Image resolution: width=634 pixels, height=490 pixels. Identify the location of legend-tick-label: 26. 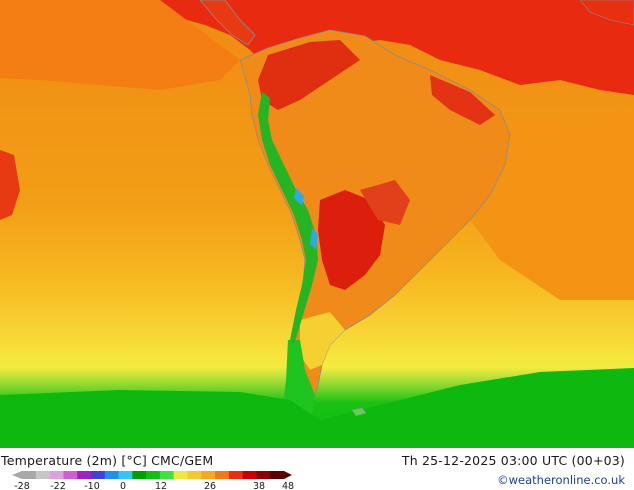
(210, 485).